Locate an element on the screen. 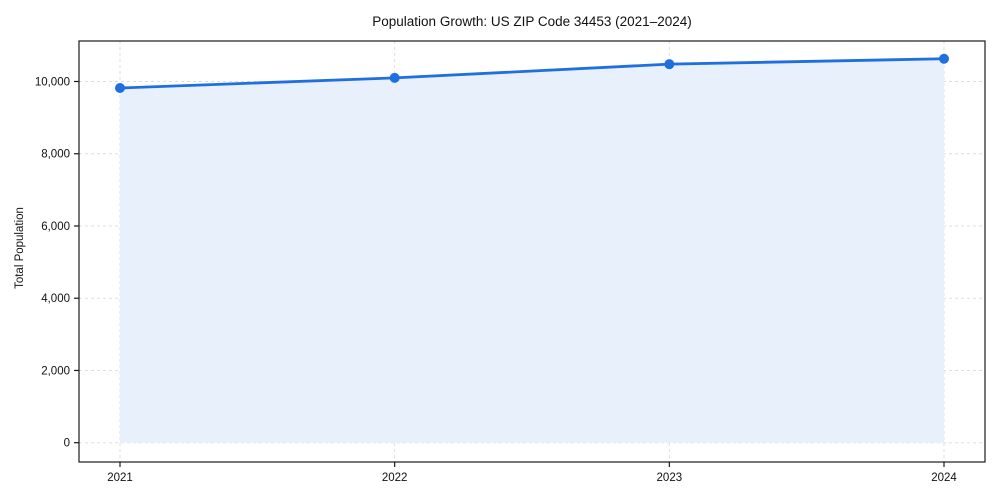 This screenshot has width=1000, height=500. y-tick-label: 6,000 is located at coordinates (55, 227).